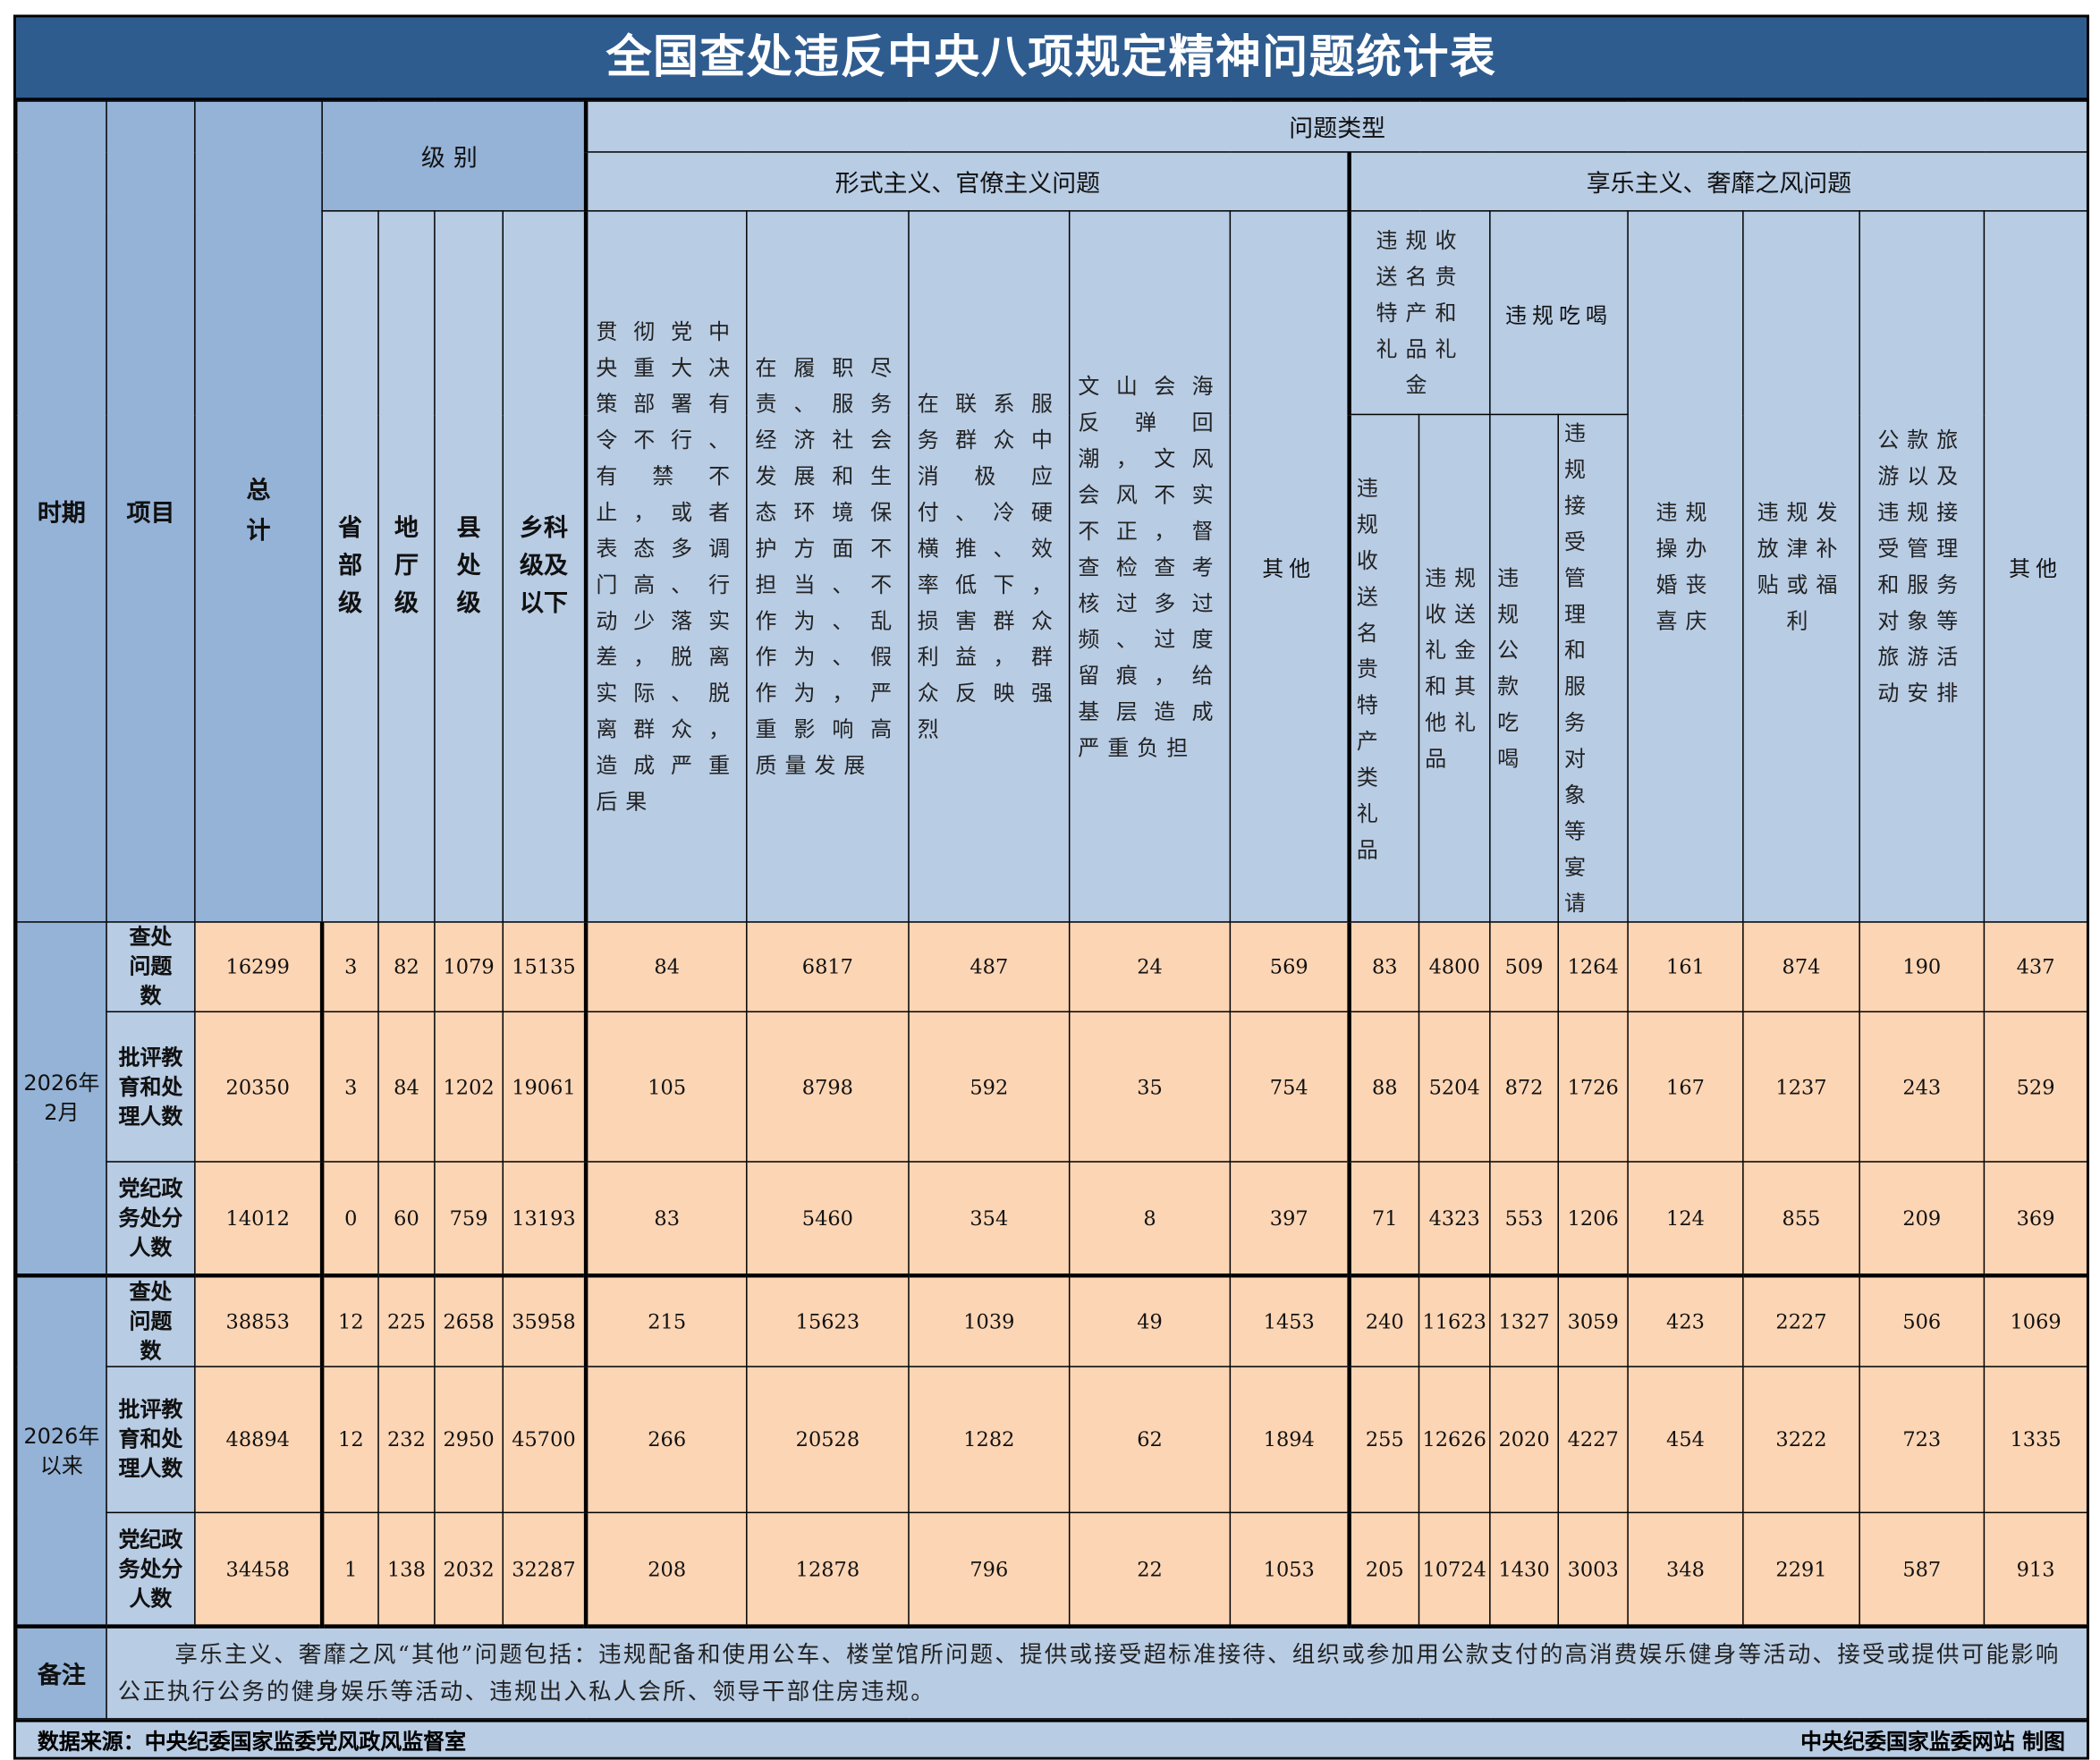 This screenshot has width=2100, height=1760. I want to click on value-cell: 45700, so click(544, 1440).